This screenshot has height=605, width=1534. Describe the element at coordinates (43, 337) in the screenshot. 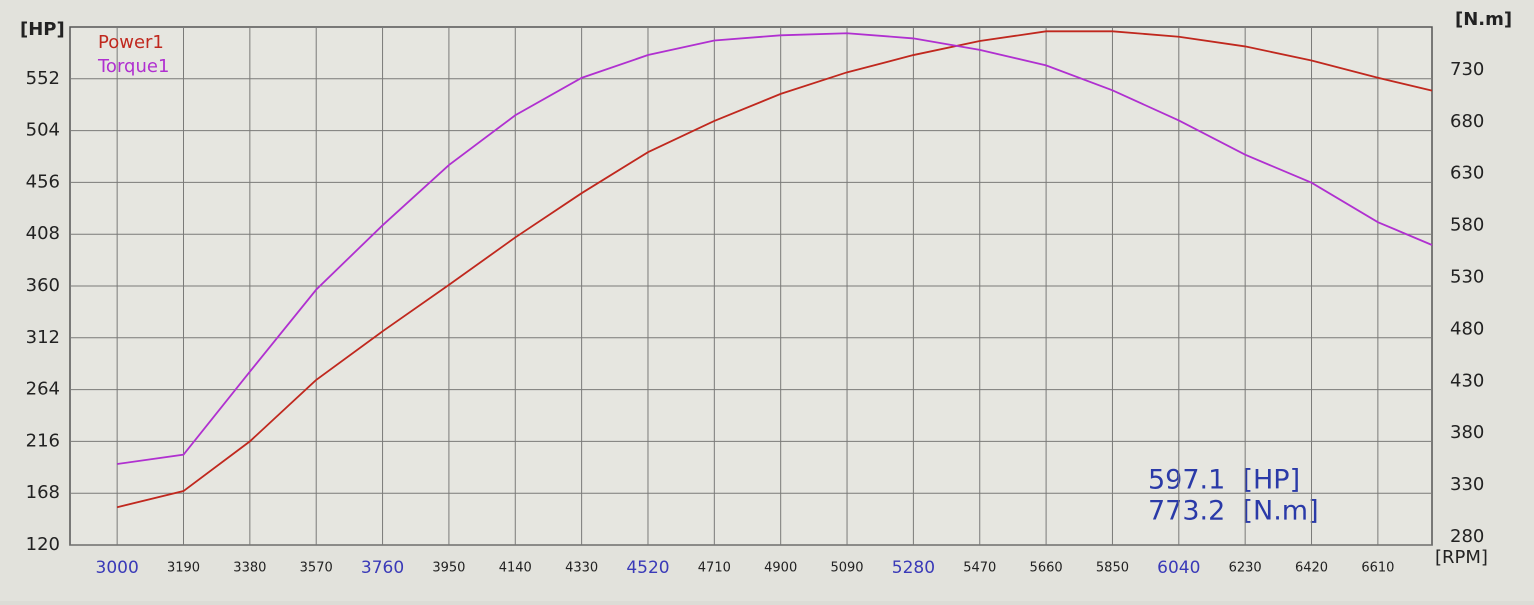

I see `y-tick-label: 312` at that location.